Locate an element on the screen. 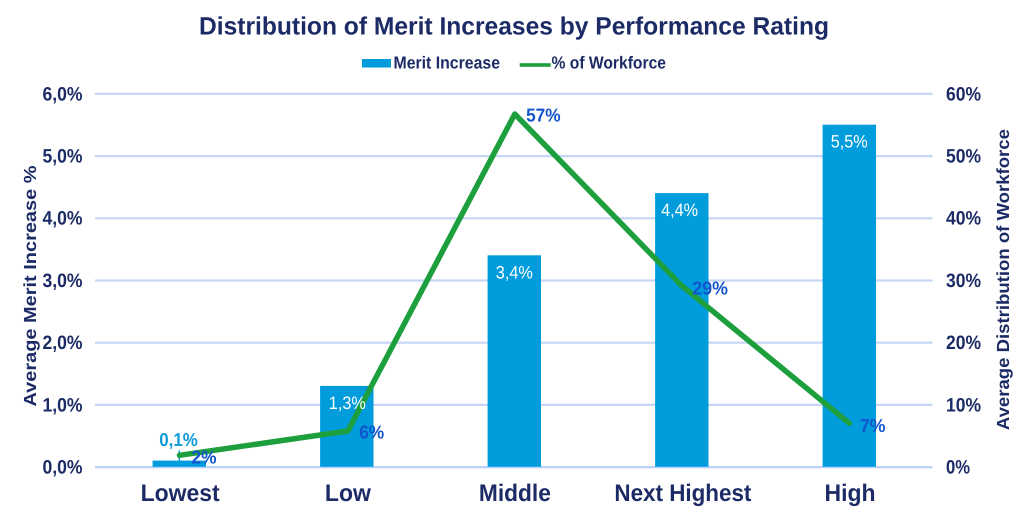  svg-text:Average Distribution of Workfo: Average Distribution of Workforce is located at coordinates (1003, 279).